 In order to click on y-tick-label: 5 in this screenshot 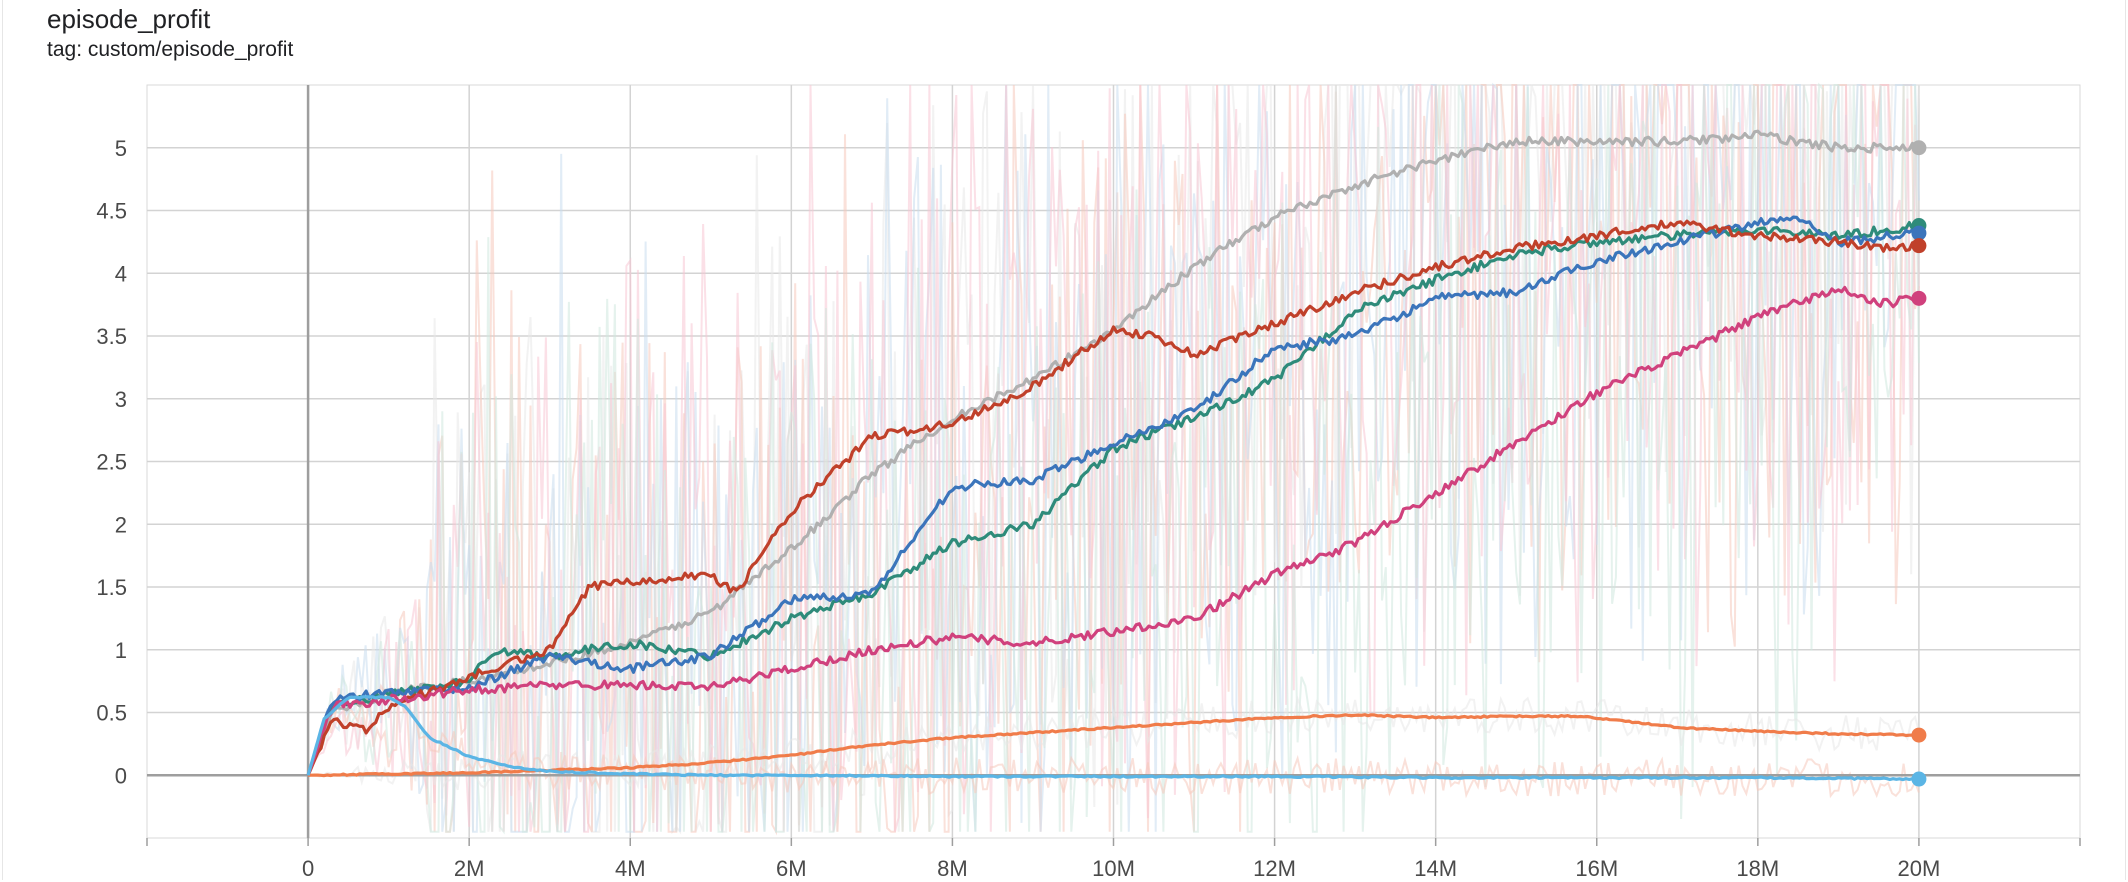, I will do `click(121, 148)`.